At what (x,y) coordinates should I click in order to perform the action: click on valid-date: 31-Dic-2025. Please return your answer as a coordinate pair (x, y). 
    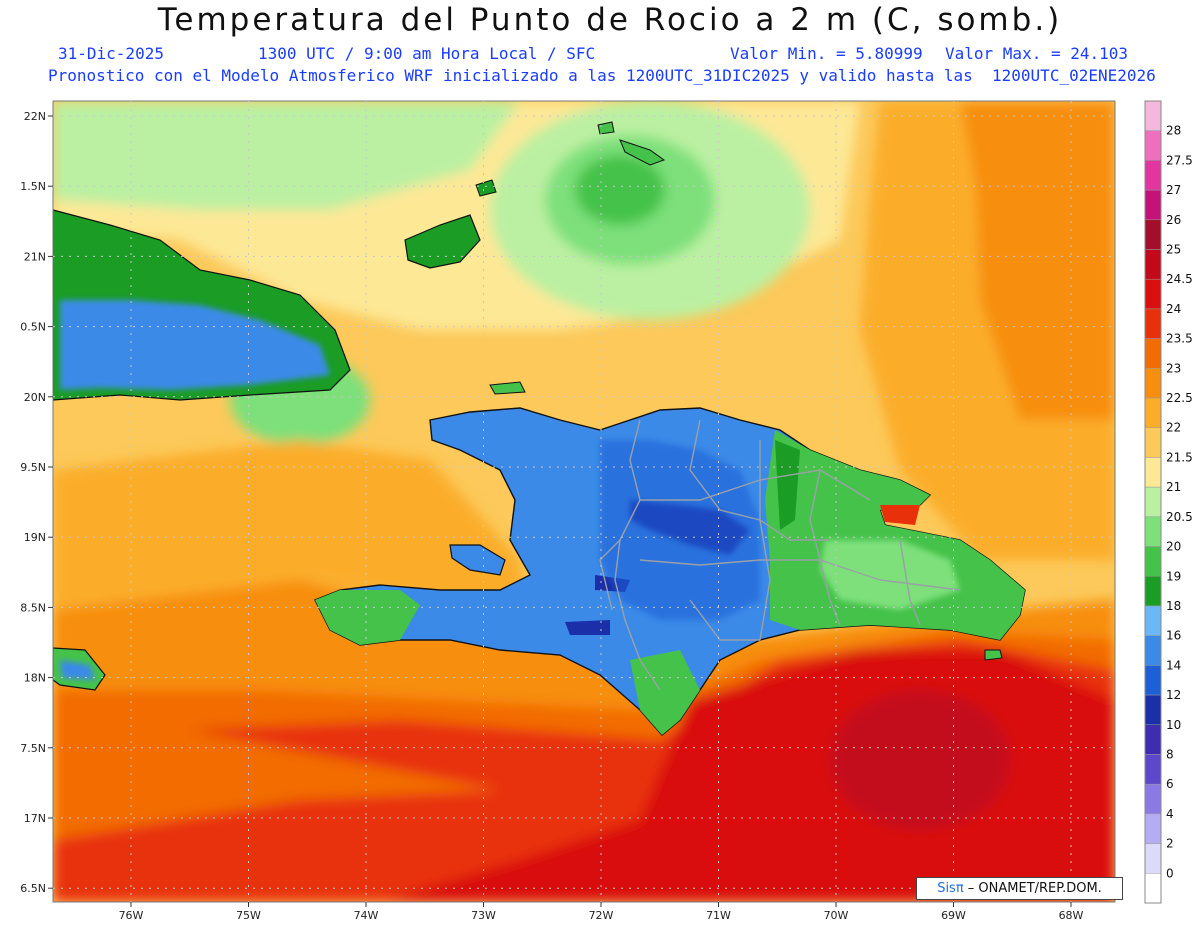
    Looking at the image, I should click on (111, 53).